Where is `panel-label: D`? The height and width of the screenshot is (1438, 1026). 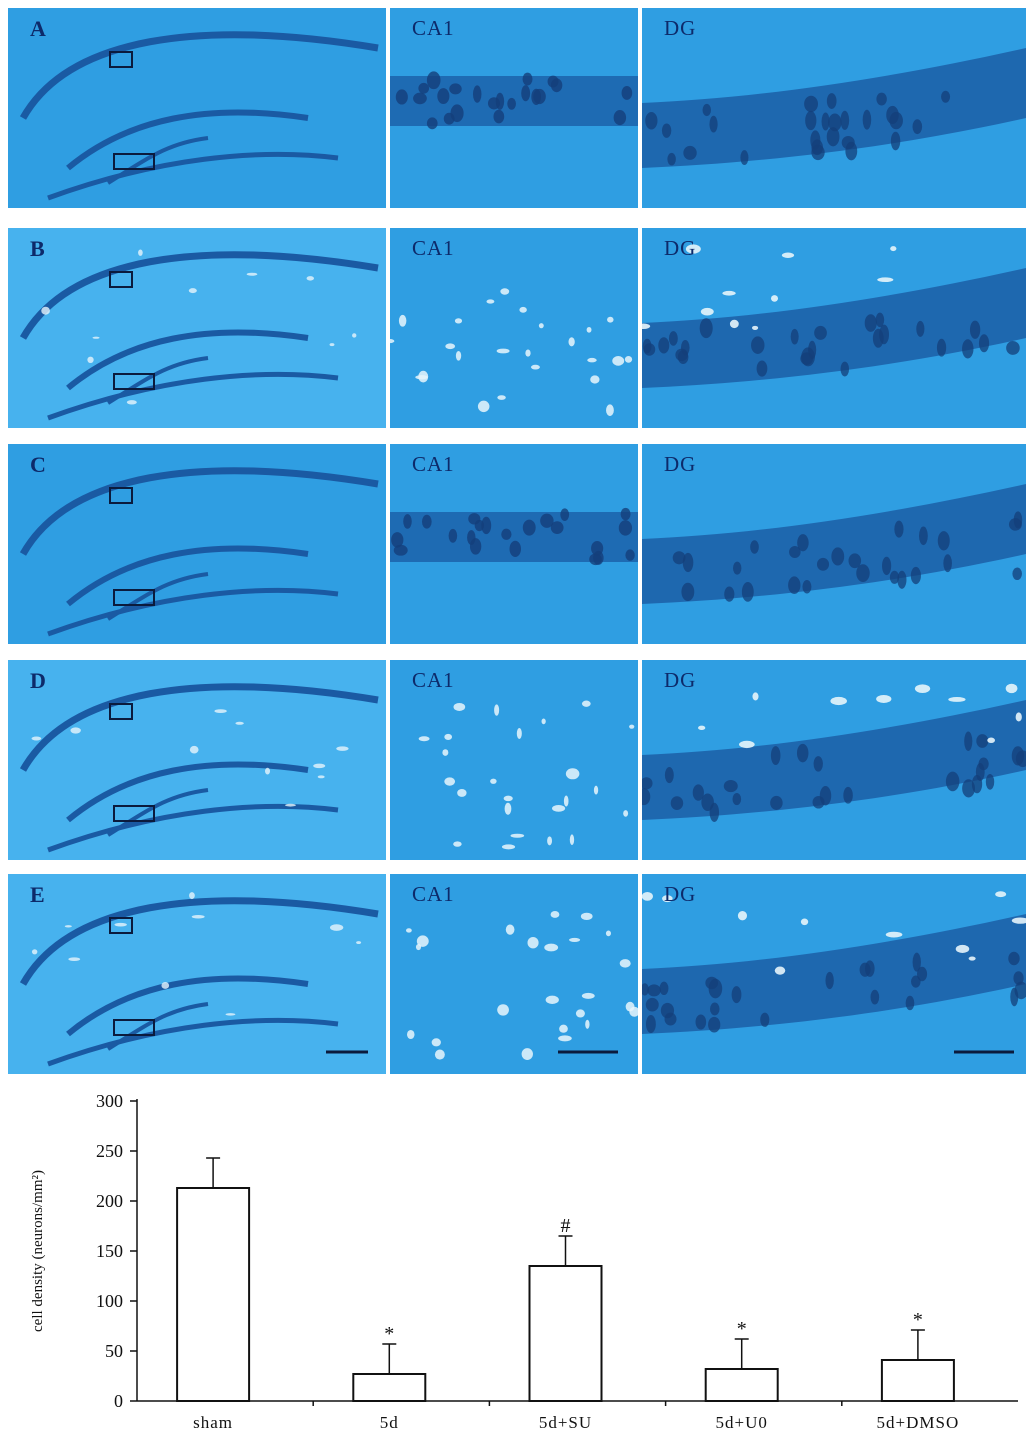
panel-label: D is located at coordinates (38, 680).